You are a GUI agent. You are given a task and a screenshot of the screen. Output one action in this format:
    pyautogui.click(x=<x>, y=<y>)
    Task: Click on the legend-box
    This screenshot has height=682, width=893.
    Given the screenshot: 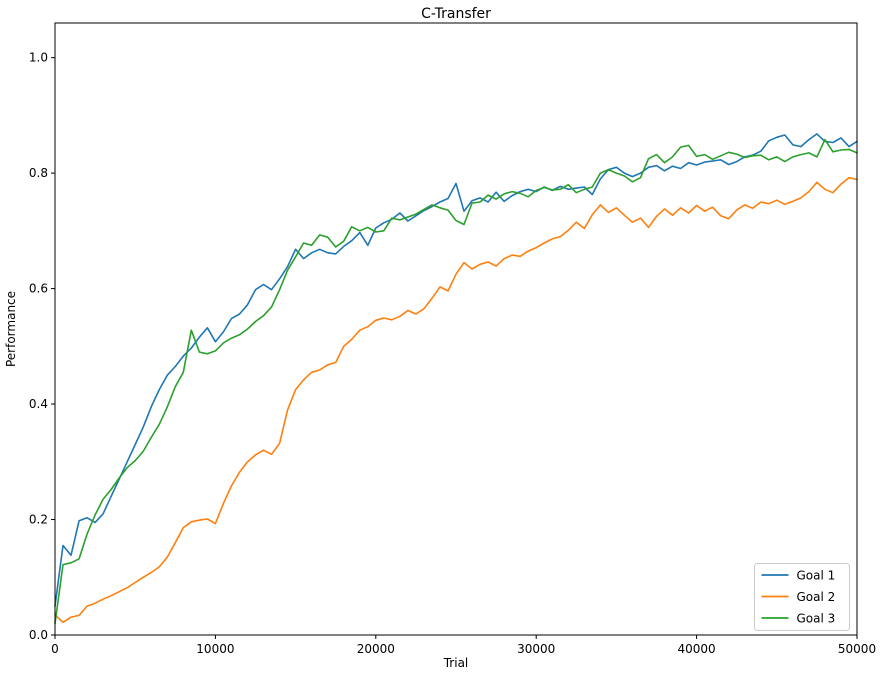 What is the action you would take?
    pyautogui.click(x=802, y=597)
    